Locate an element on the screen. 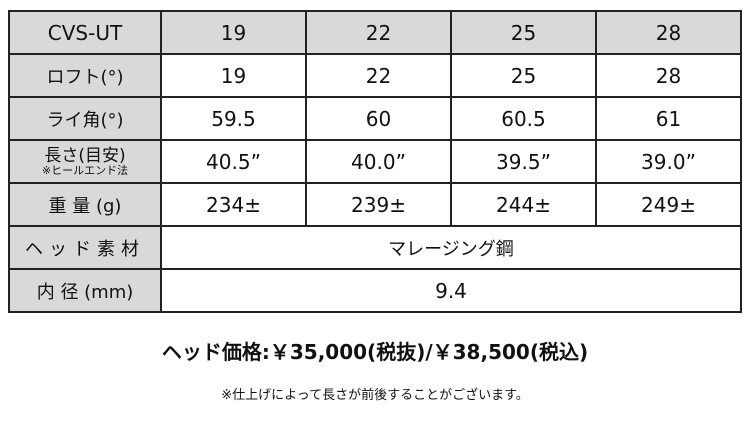 Image resolution: width=750 pixels, height=433 pixels. cell: 22 is located at coordinates (378, 75).